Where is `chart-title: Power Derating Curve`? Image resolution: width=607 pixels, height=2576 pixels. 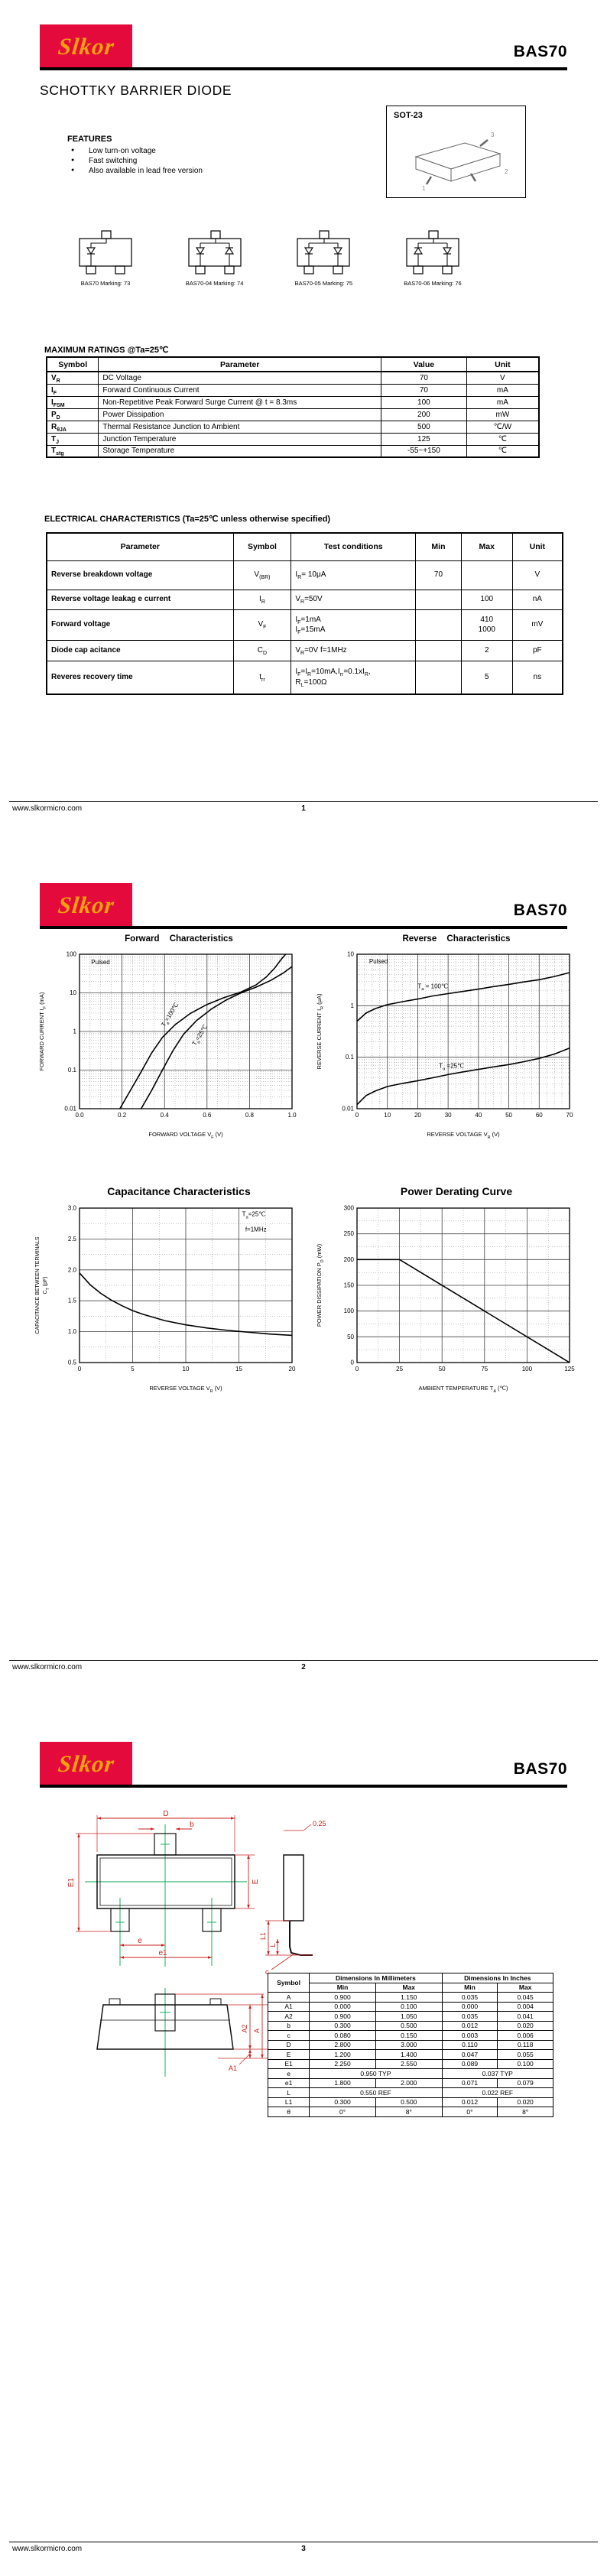 chart-title: Power Derating Curve is located at coordinates (456, 1191).